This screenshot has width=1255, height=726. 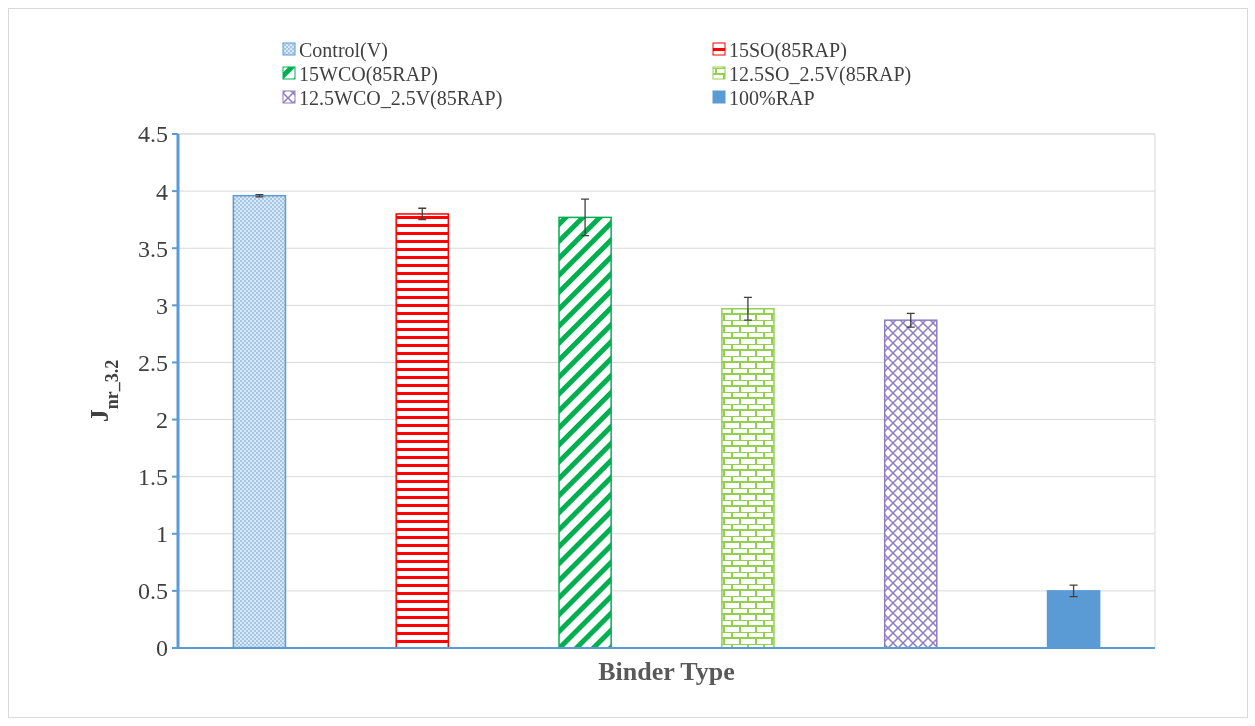 I want to click on legend-label: Control(V), so click(x=343, y=50).